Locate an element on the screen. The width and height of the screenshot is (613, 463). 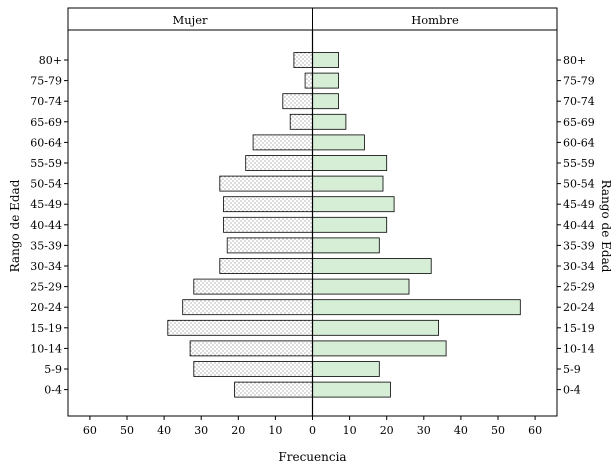
y-tick-label-right-40-44: 40-44 is located at coordinates (579, 225).